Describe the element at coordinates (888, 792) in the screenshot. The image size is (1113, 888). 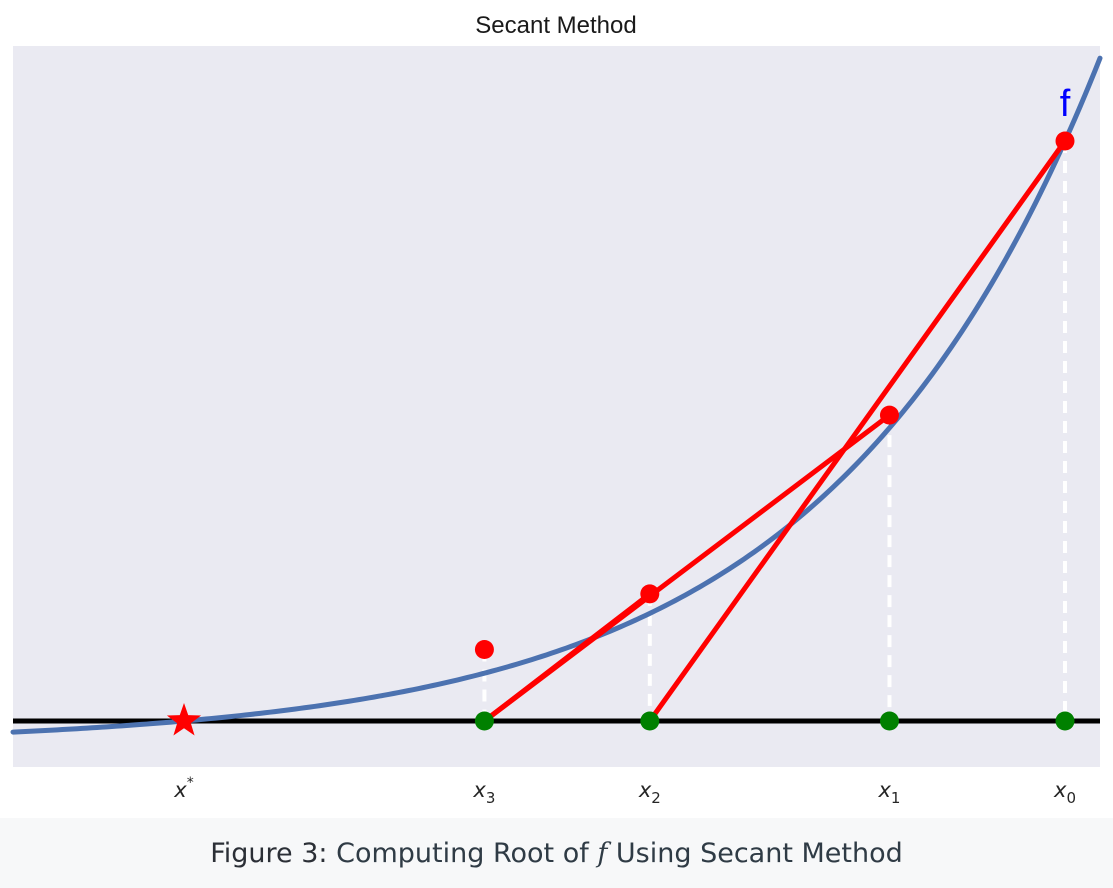
I see `tick-label-x1: x1` at that location.